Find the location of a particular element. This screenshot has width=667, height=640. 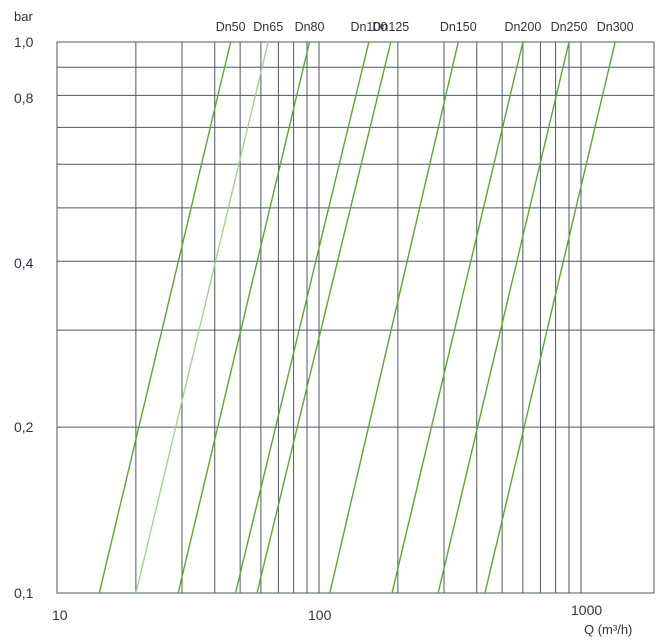

series-label-dn125: Dn125 is located at coordinates (390, 27).